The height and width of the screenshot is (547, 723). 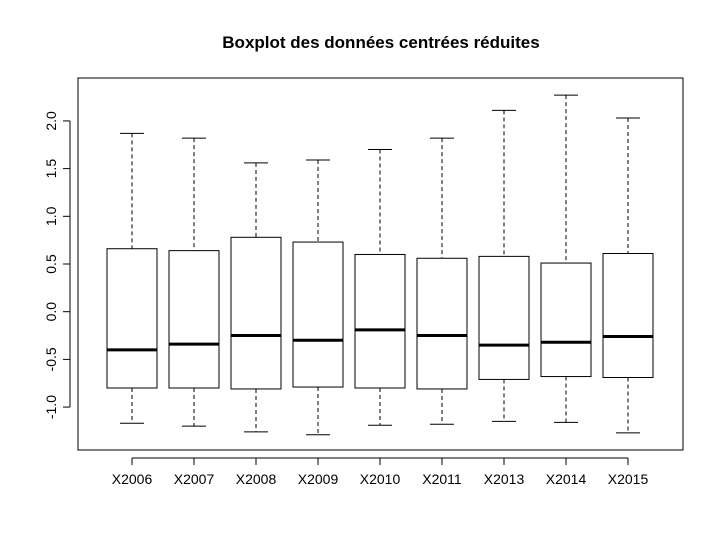 I want to click on x-tick-label: X2013, so click(x=504, y=479).